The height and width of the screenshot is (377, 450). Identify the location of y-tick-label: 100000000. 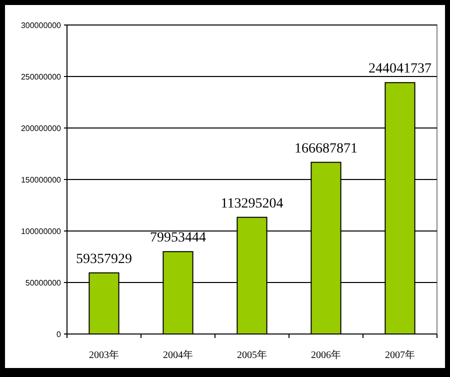
(41, 231).